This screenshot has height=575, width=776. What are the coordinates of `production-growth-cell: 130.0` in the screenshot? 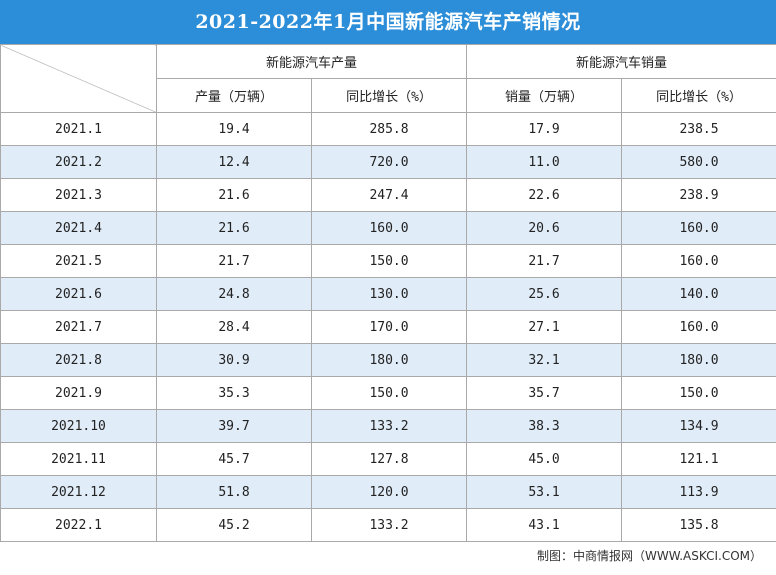 It's located at (389, 294).